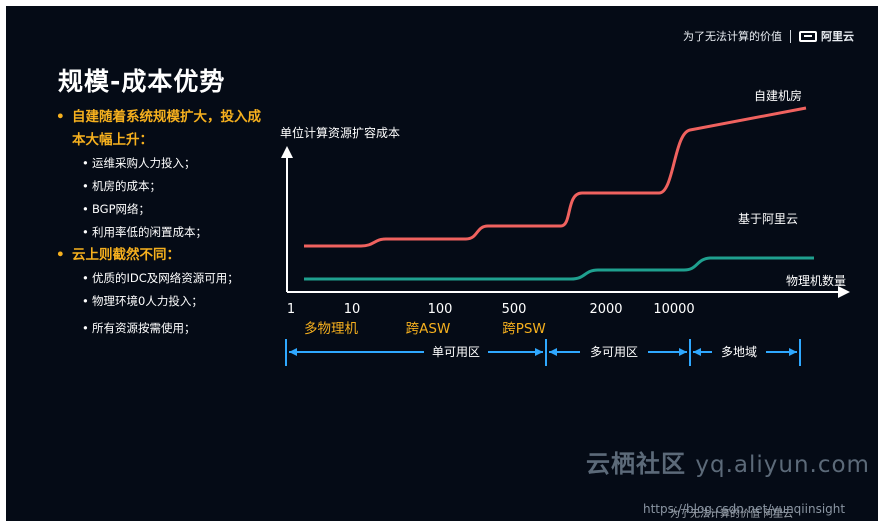  I want to click on footer-brand: 为了无法计算的价值 阿里云, so click(731, 512).